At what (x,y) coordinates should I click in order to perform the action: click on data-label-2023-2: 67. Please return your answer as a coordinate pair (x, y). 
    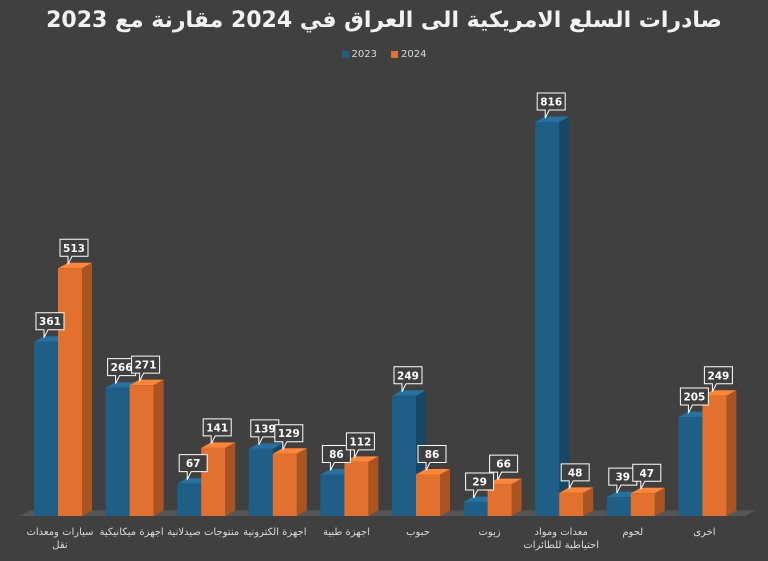
    Looking at the image, I should click on (193, 467).